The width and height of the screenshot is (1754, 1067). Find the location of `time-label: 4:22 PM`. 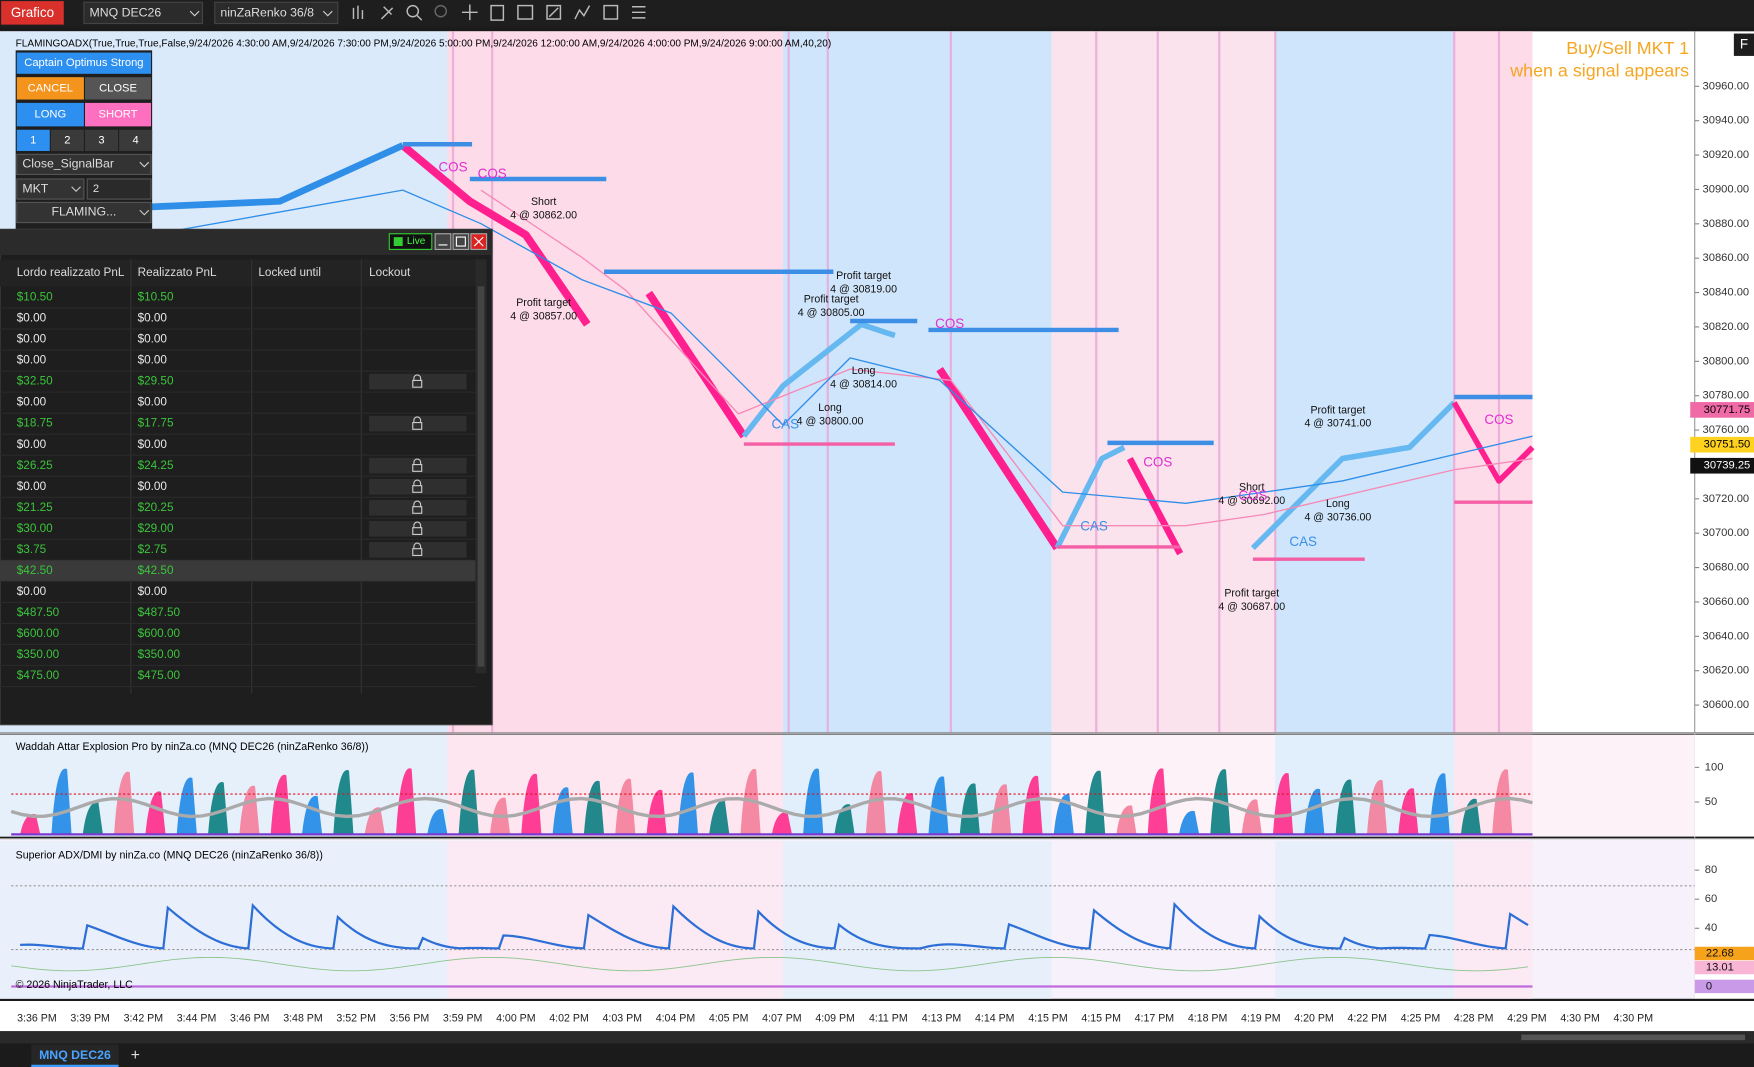

time-label: 4:22 PM is located at coordinates (1367, 1019).